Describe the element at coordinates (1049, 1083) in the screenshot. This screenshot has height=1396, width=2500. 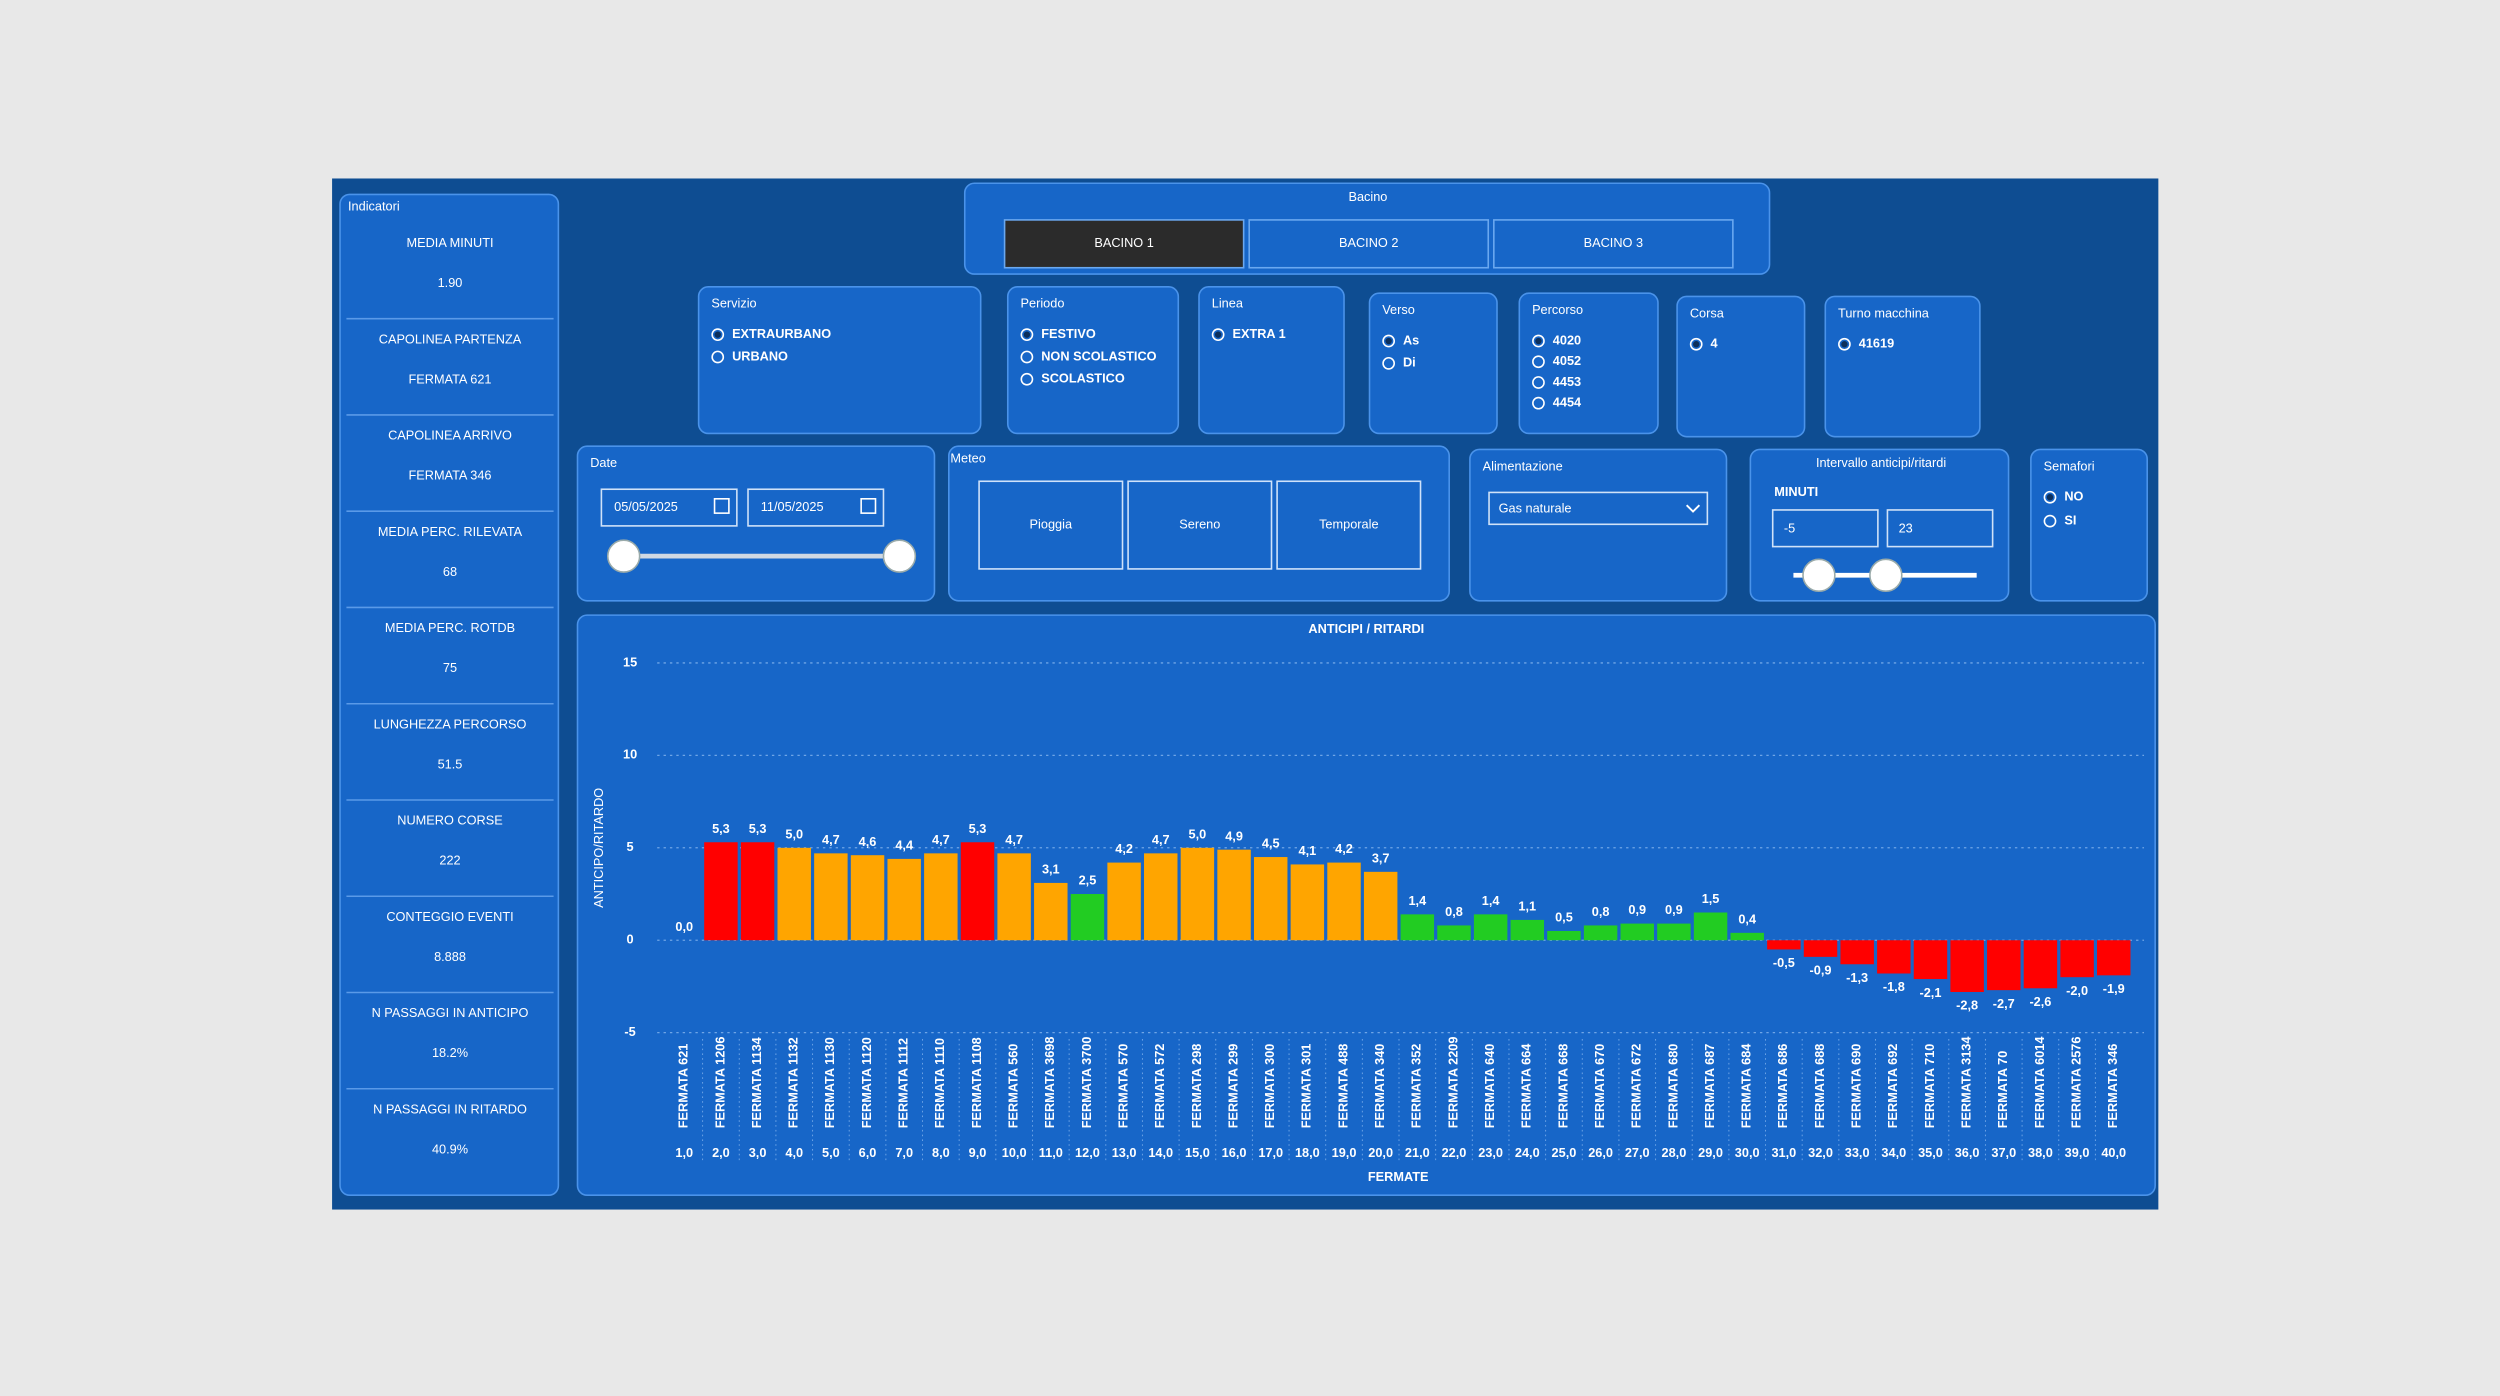
I see `x-tick-label: FERMATA 3698` at that location.